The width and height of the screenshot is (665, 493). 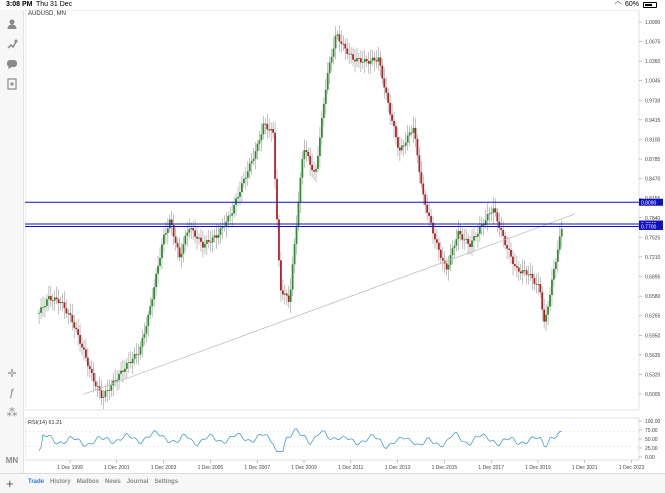 What do you see at coordinates (491, 468) in the screenshot?
I see `date-axis-label: 1 Dec 2017` at bounding box center [491, 468].